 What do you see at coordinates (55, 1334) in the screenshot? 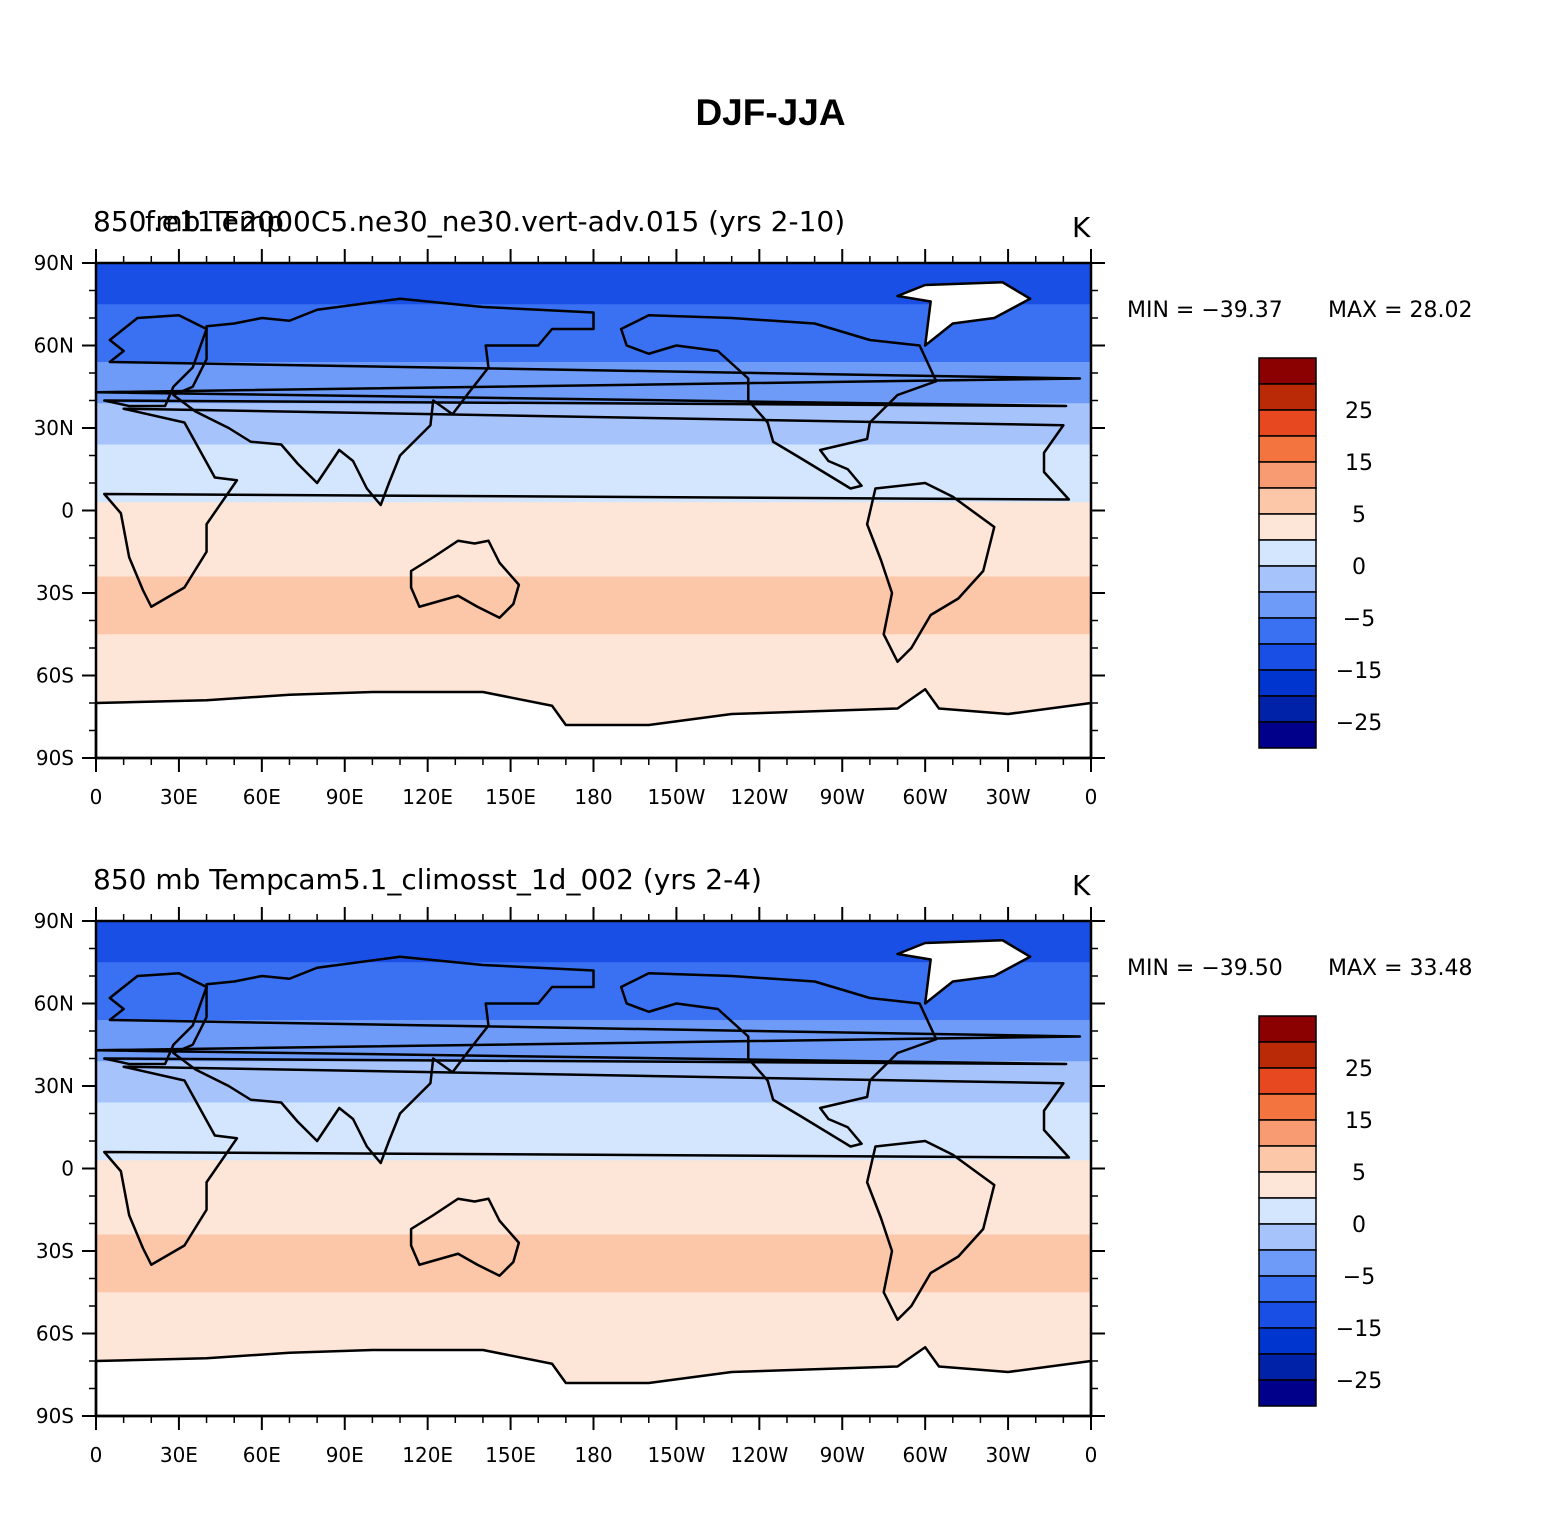
I see `y-tick-label: 60S` at bounding box center [55, 1334].